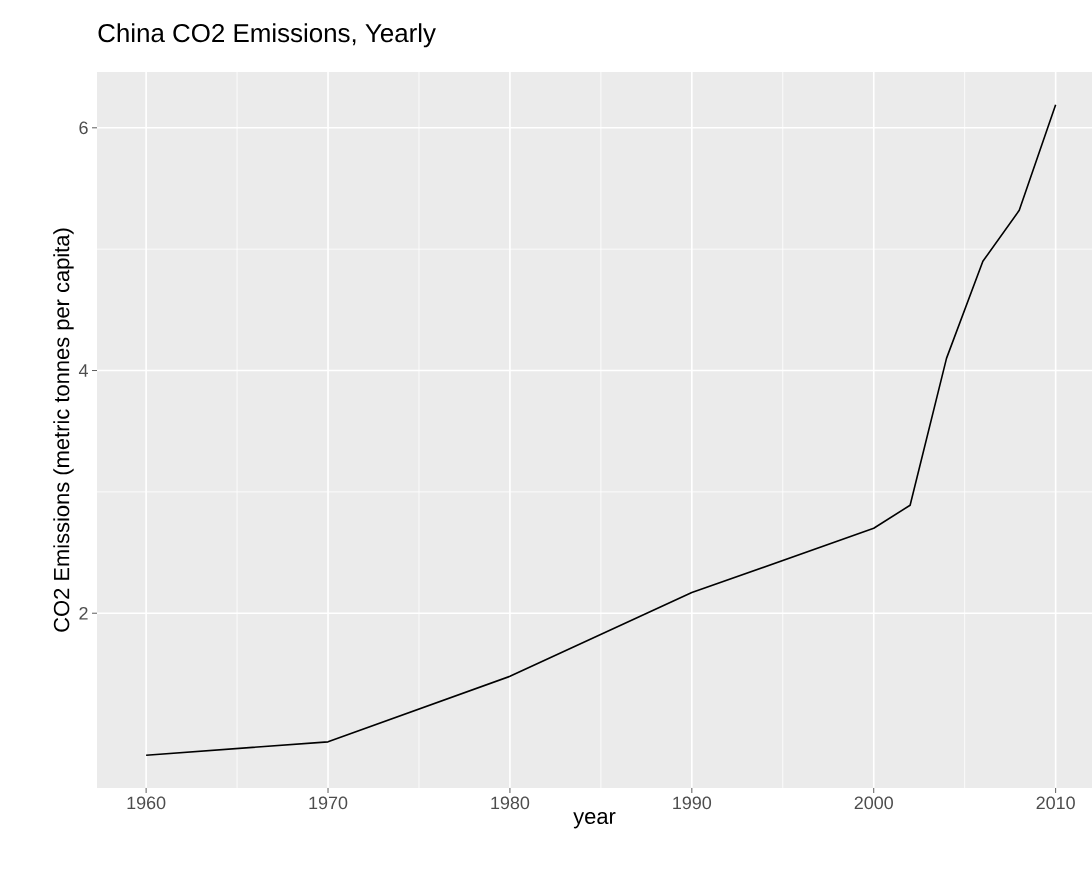  Describe the element at coordinates (146, 803) in the screenshot. I see `x-tick-label: 1960` at that location.